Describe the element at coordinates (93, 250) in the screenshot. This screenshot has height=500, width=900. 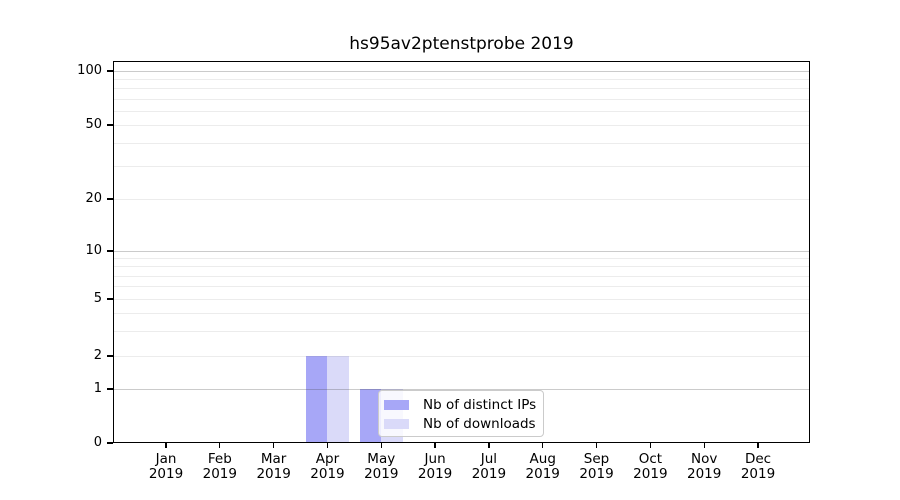
I see `y-tick-label-10: 10` at that location.